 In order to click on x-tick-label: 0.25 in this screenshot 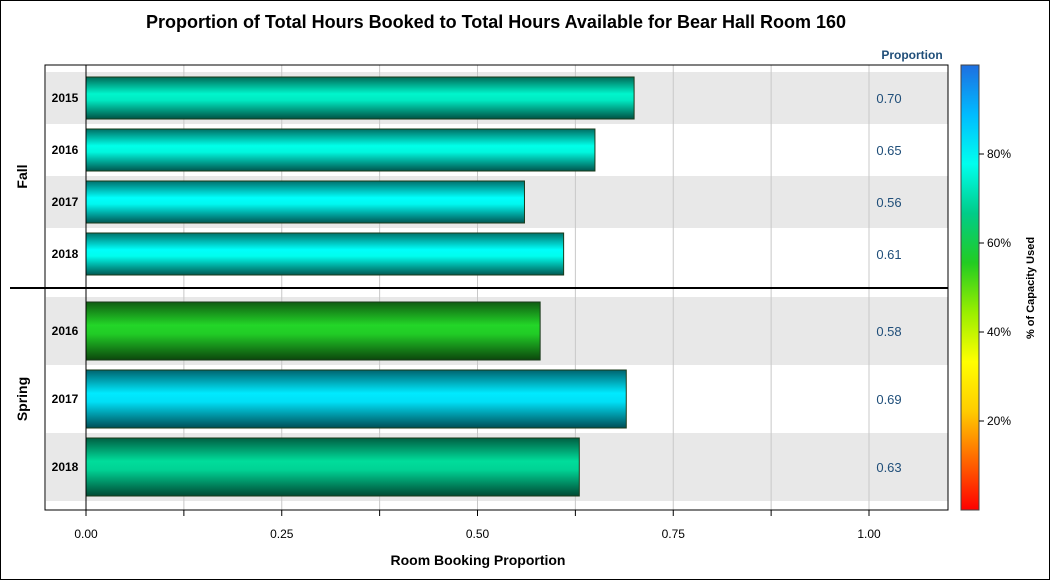, I will do `click(282, 534)`.